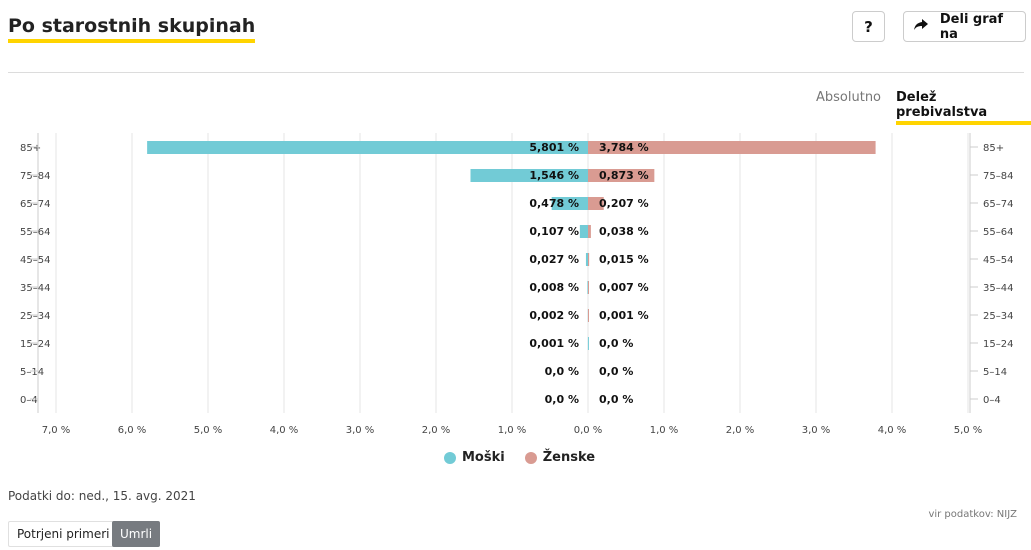 Image resolution: width=1031 pixels, height=550 pixels. Describe the element at coordinates (624, 287) in the screenshot. I see `data-label-women: 0,007 %` at that location.